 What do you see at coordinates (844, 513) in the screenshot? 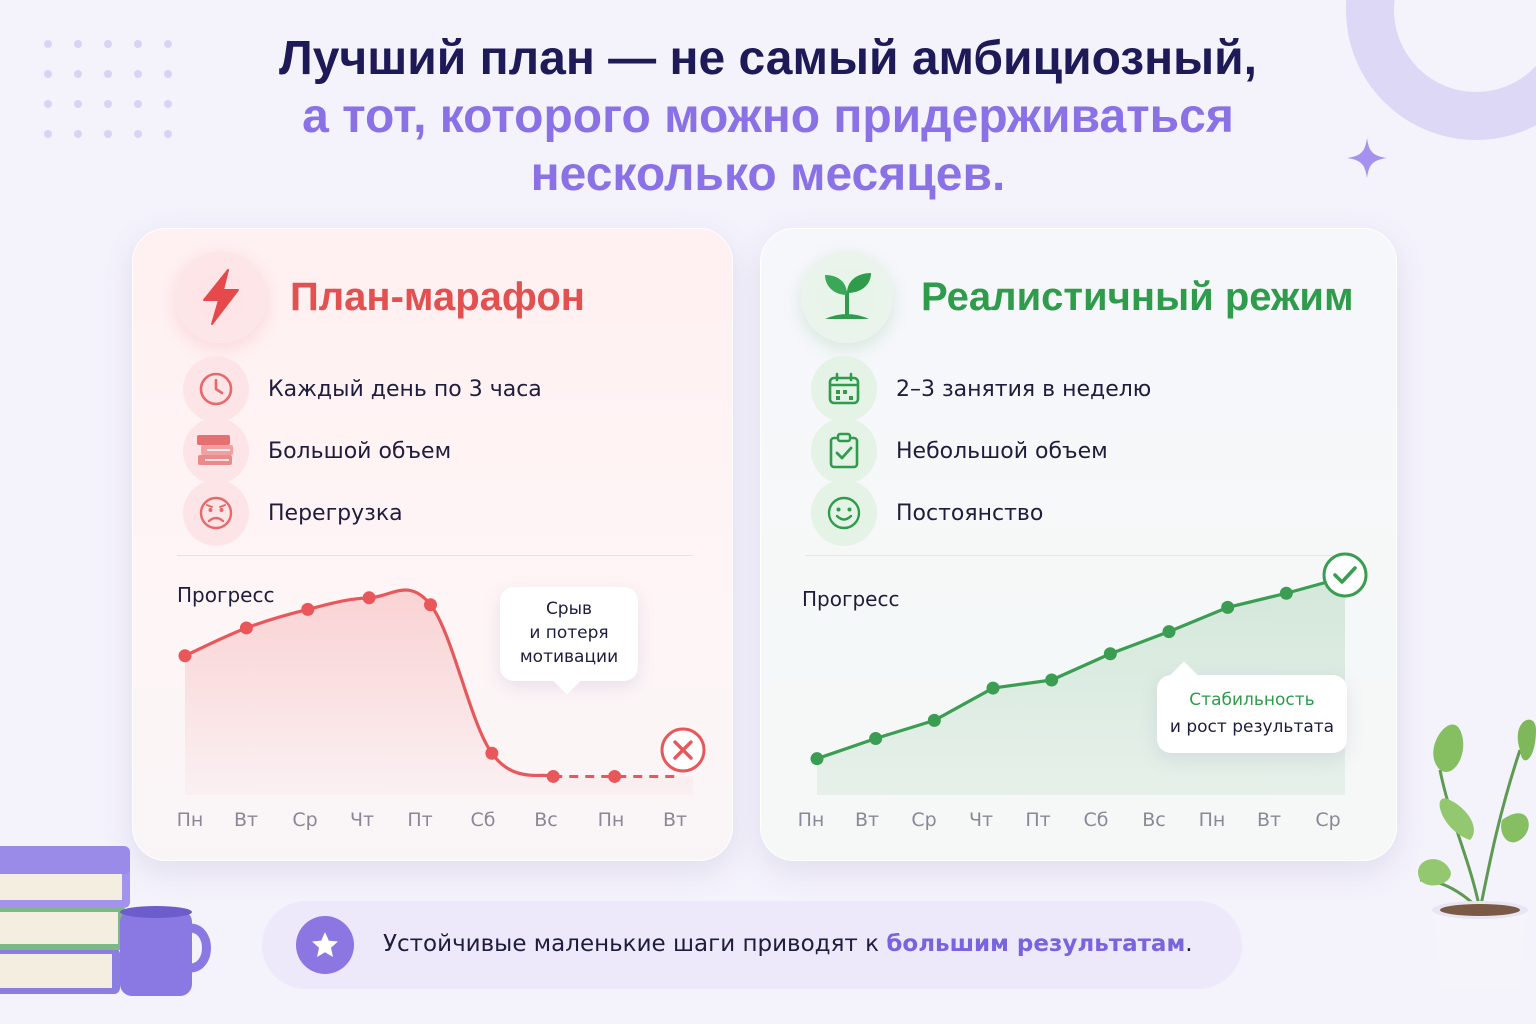
I see `smile-icon` at bounding box center [844, 513].